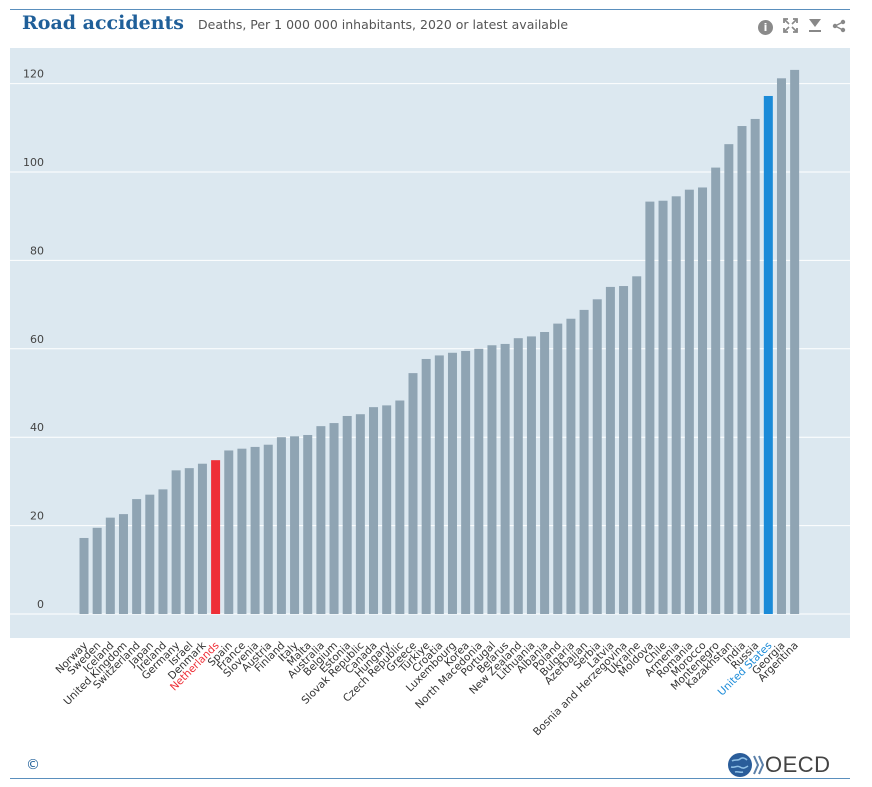 This screenshot has width=872, height=787. Describe the element at coordinates (716, 390) in the screenshot. I see `bar-montenegro` at that location.